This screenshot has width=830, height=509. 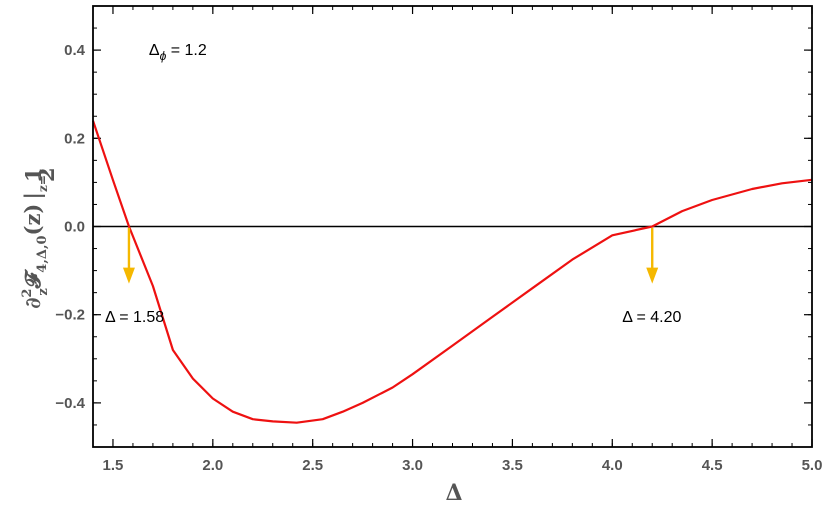 I want to click on annotation-root-2: Δ = 4.20, so click(x=651, y=317).